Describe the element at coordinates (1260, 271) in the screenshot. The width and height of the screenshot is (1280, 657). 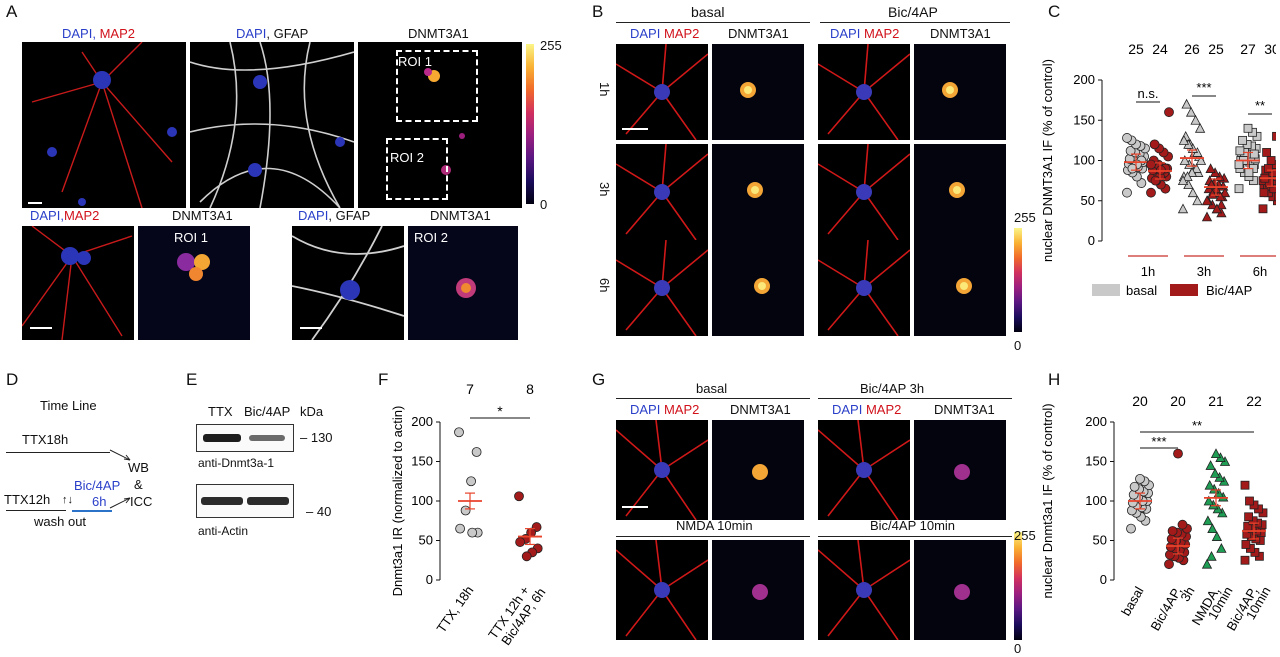
I see `group-label: 6h` at that location.